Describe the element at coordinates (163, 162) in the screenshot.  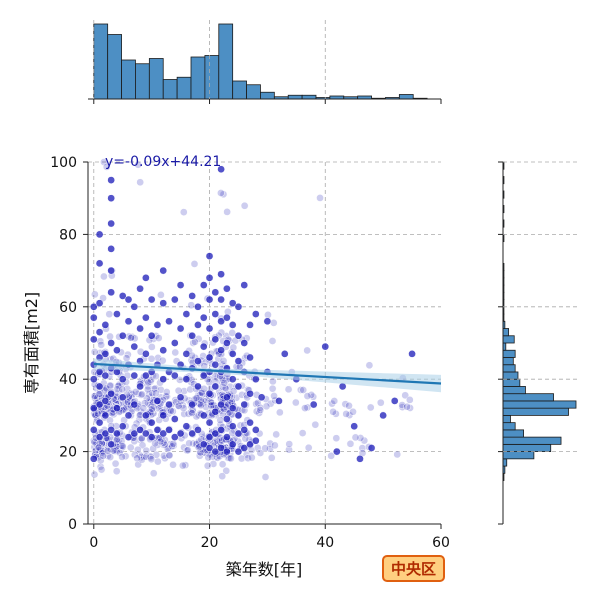
I see `regression-equation-label: y=-0.09x+44.21` at that location.